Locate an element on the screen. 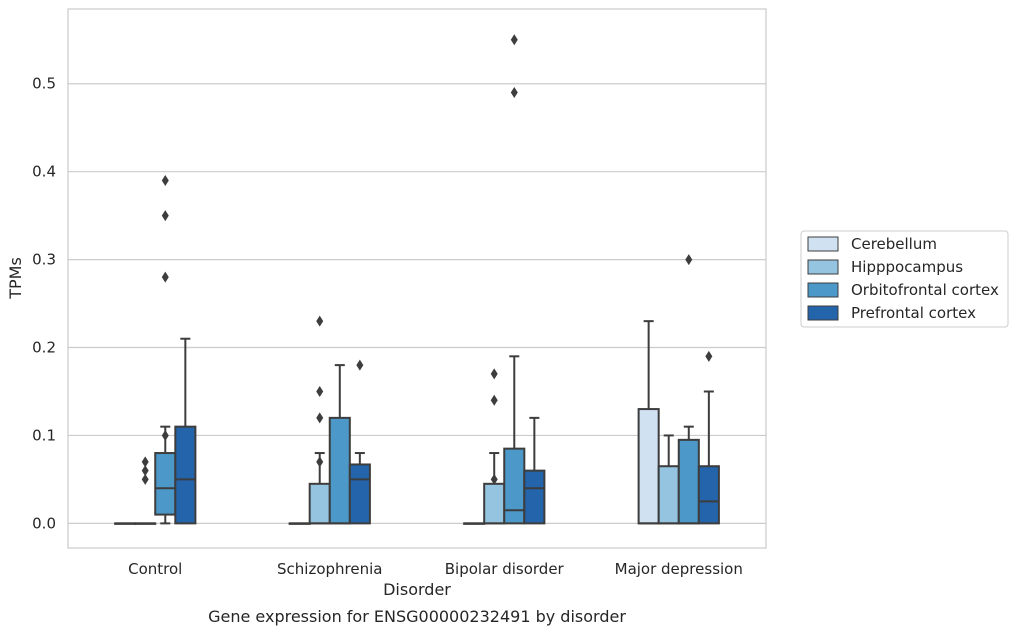 This screenshot has width=1018, height=634. legend-item: Cerebellum is located at coordinates (872, 244).